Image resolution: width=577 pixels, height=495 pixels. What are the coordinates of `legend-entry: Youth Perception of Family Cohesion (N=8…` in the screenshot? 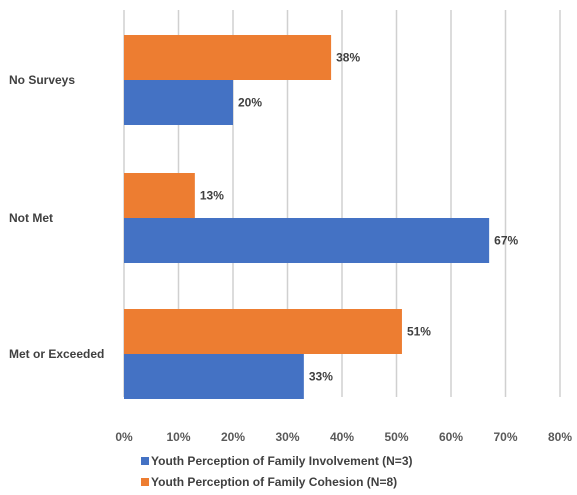 It's located at (274, 482).